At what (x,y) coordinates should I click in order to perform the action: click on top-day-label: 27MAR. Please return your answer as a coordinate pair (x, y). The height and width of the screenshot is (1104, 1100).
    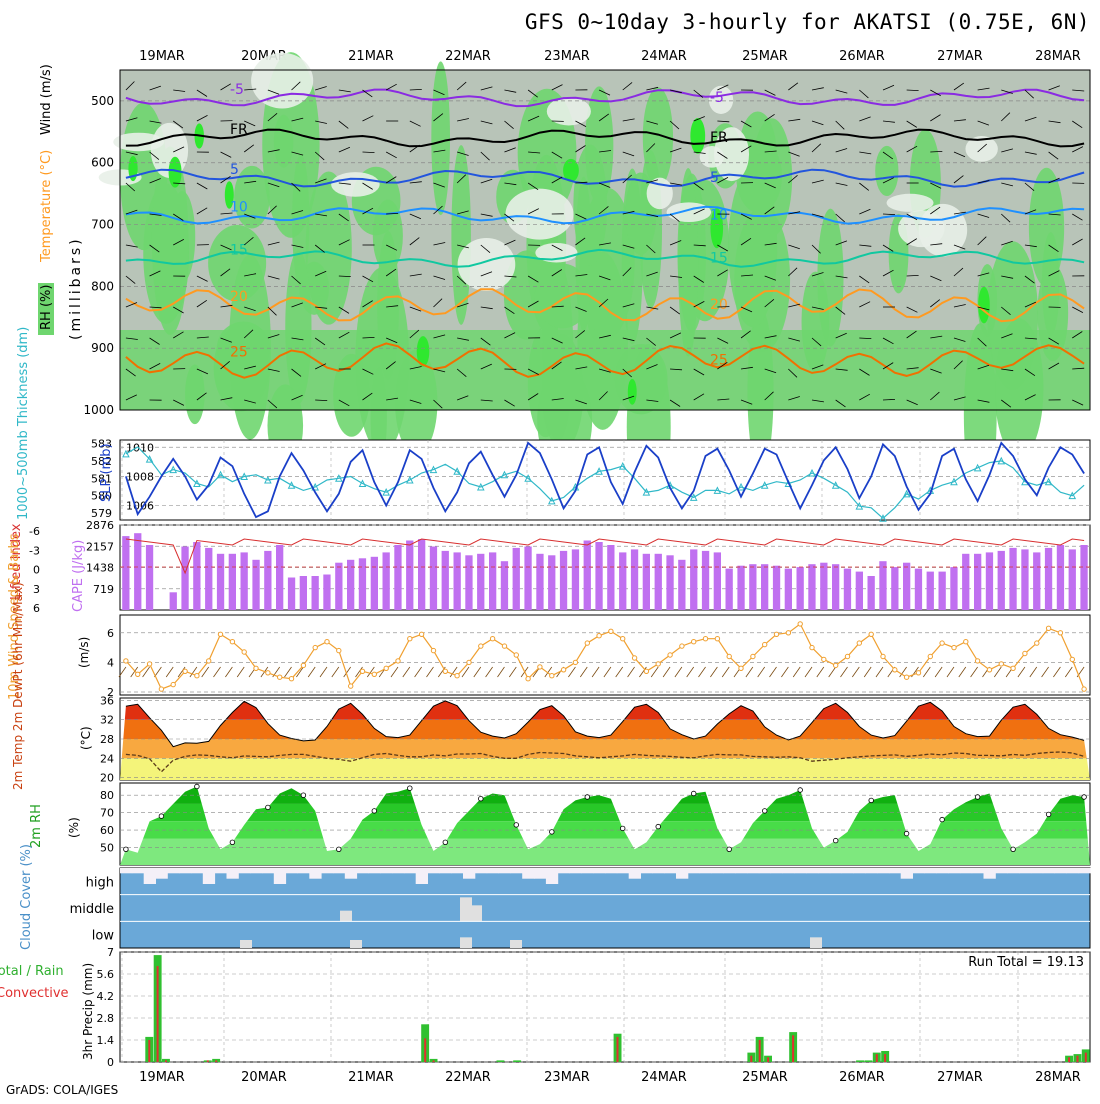
    Looking at the image, I should click on (960, 56).